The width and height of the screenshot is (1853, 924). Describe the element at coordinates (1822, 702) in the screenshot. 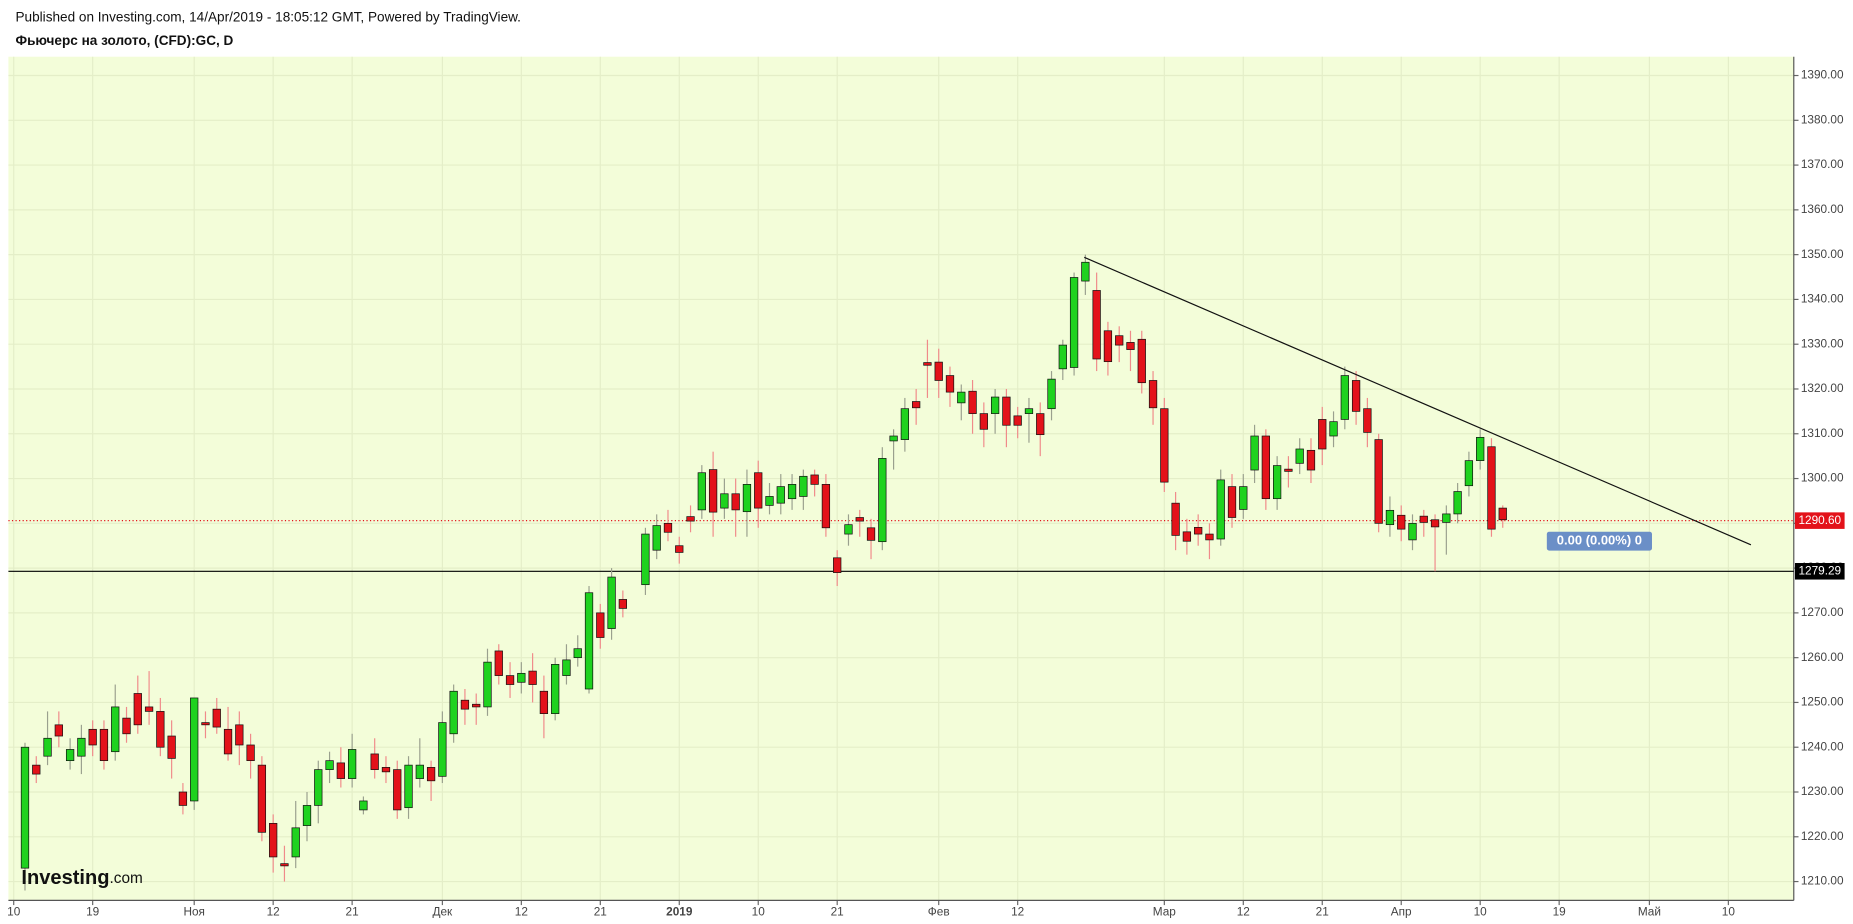

I see `y-tick-label: 1250.00` at that location.